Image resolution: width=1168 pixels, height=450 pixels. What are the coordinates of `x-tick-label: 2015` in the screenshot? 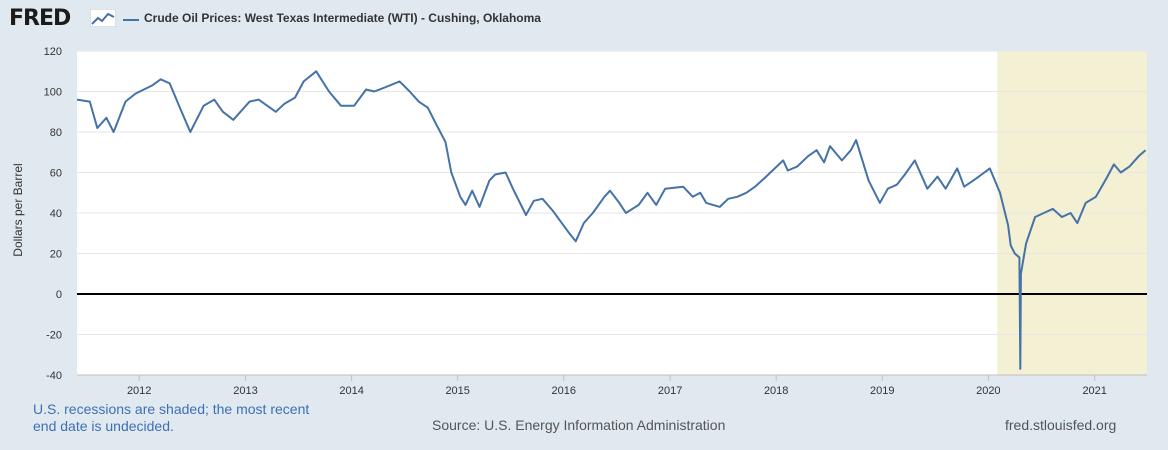 It's located at (457, 391).